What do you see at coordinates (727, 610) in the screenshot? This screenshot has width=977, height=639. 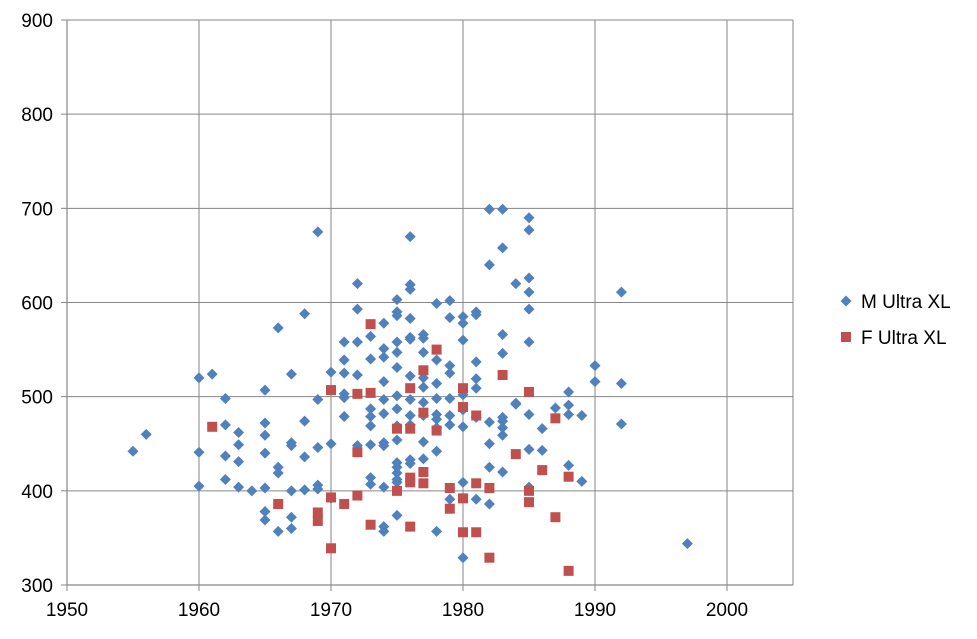 I see `x-tick-label: 2000` at bounding box center [727, 610].